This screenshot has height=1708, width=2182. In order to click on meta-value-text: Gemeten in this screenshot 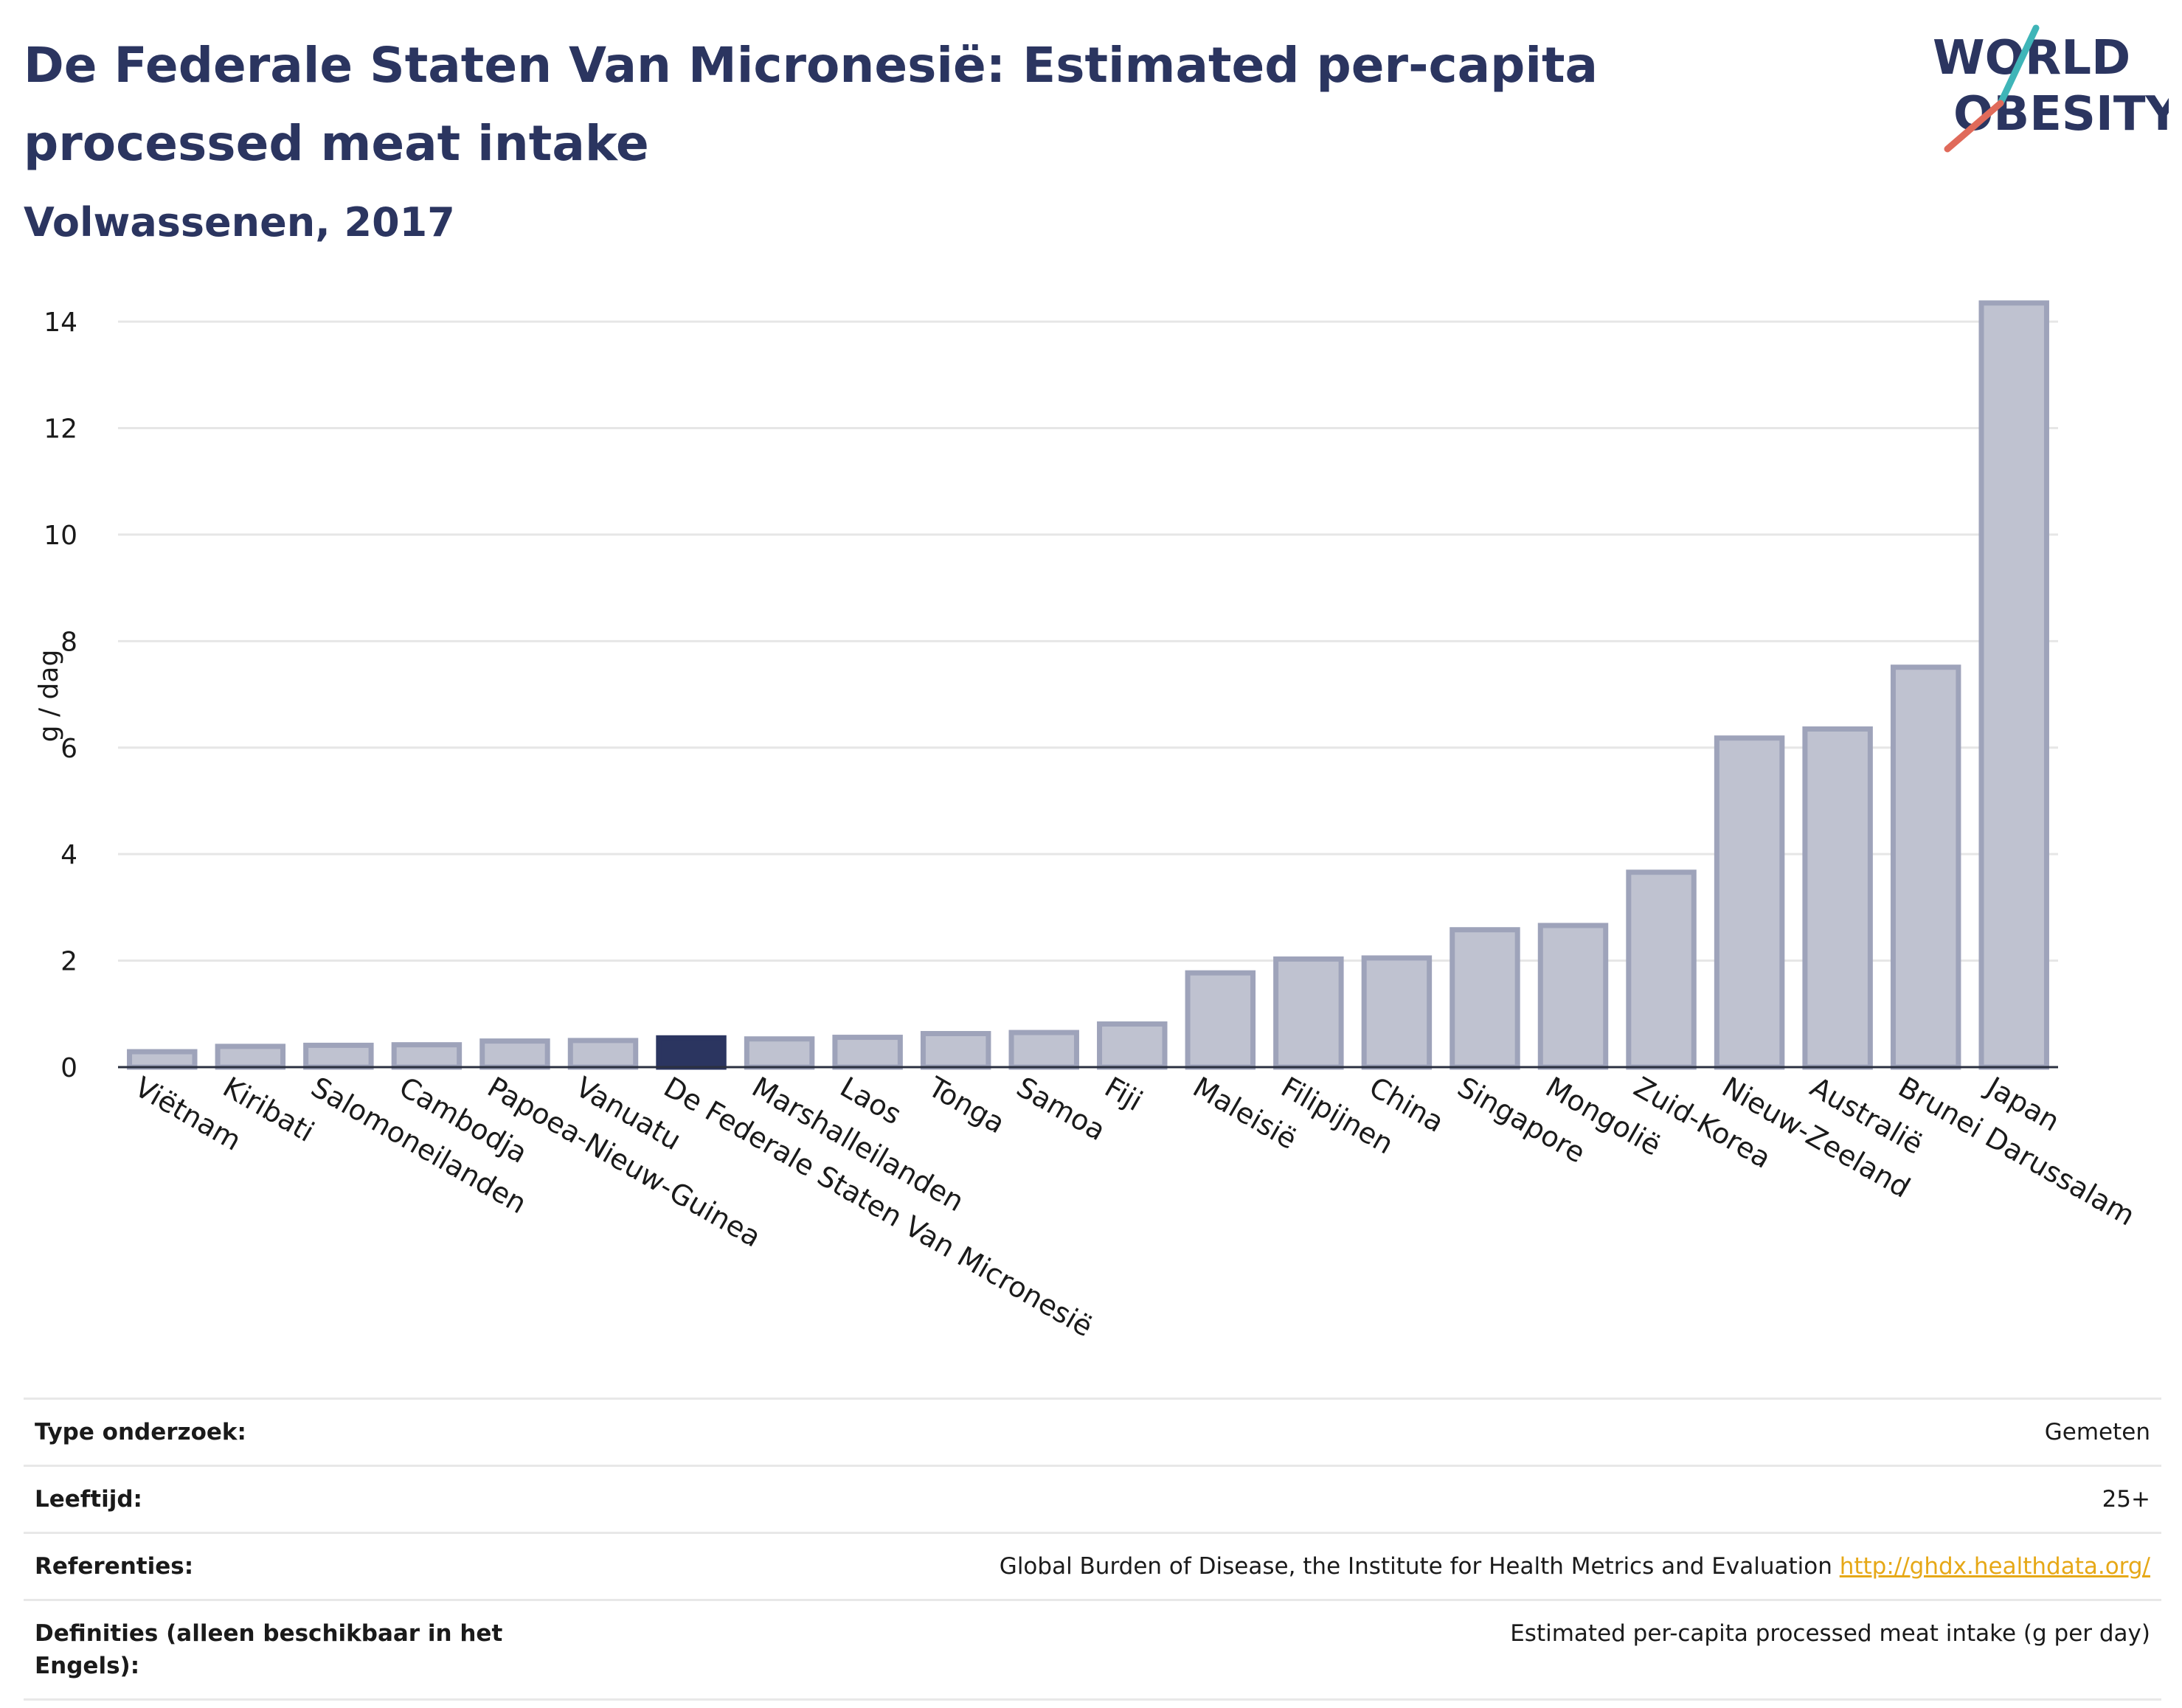, I will do `click(2097, 1432)`.